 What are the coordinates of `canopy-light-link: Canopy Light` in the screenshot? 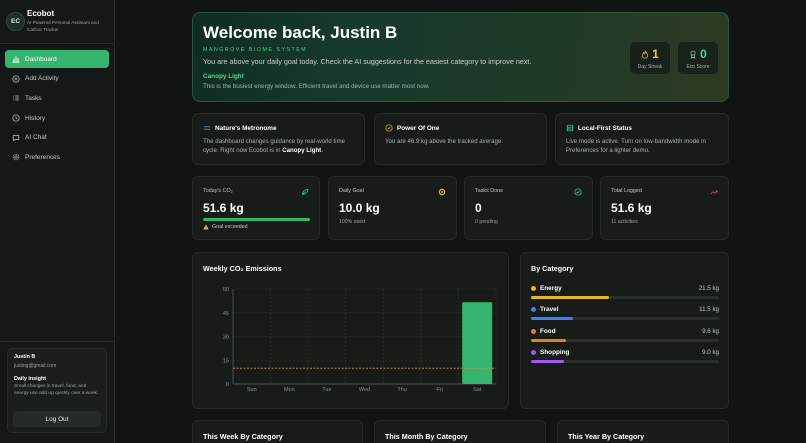 It's located at (223, 76).